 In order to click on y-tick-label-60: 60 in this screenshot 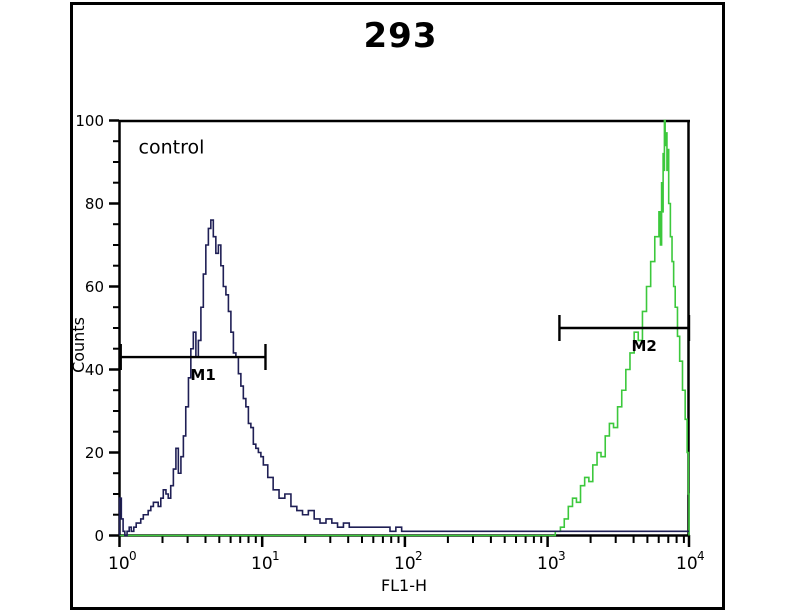, I will do `click(94, 287)`.